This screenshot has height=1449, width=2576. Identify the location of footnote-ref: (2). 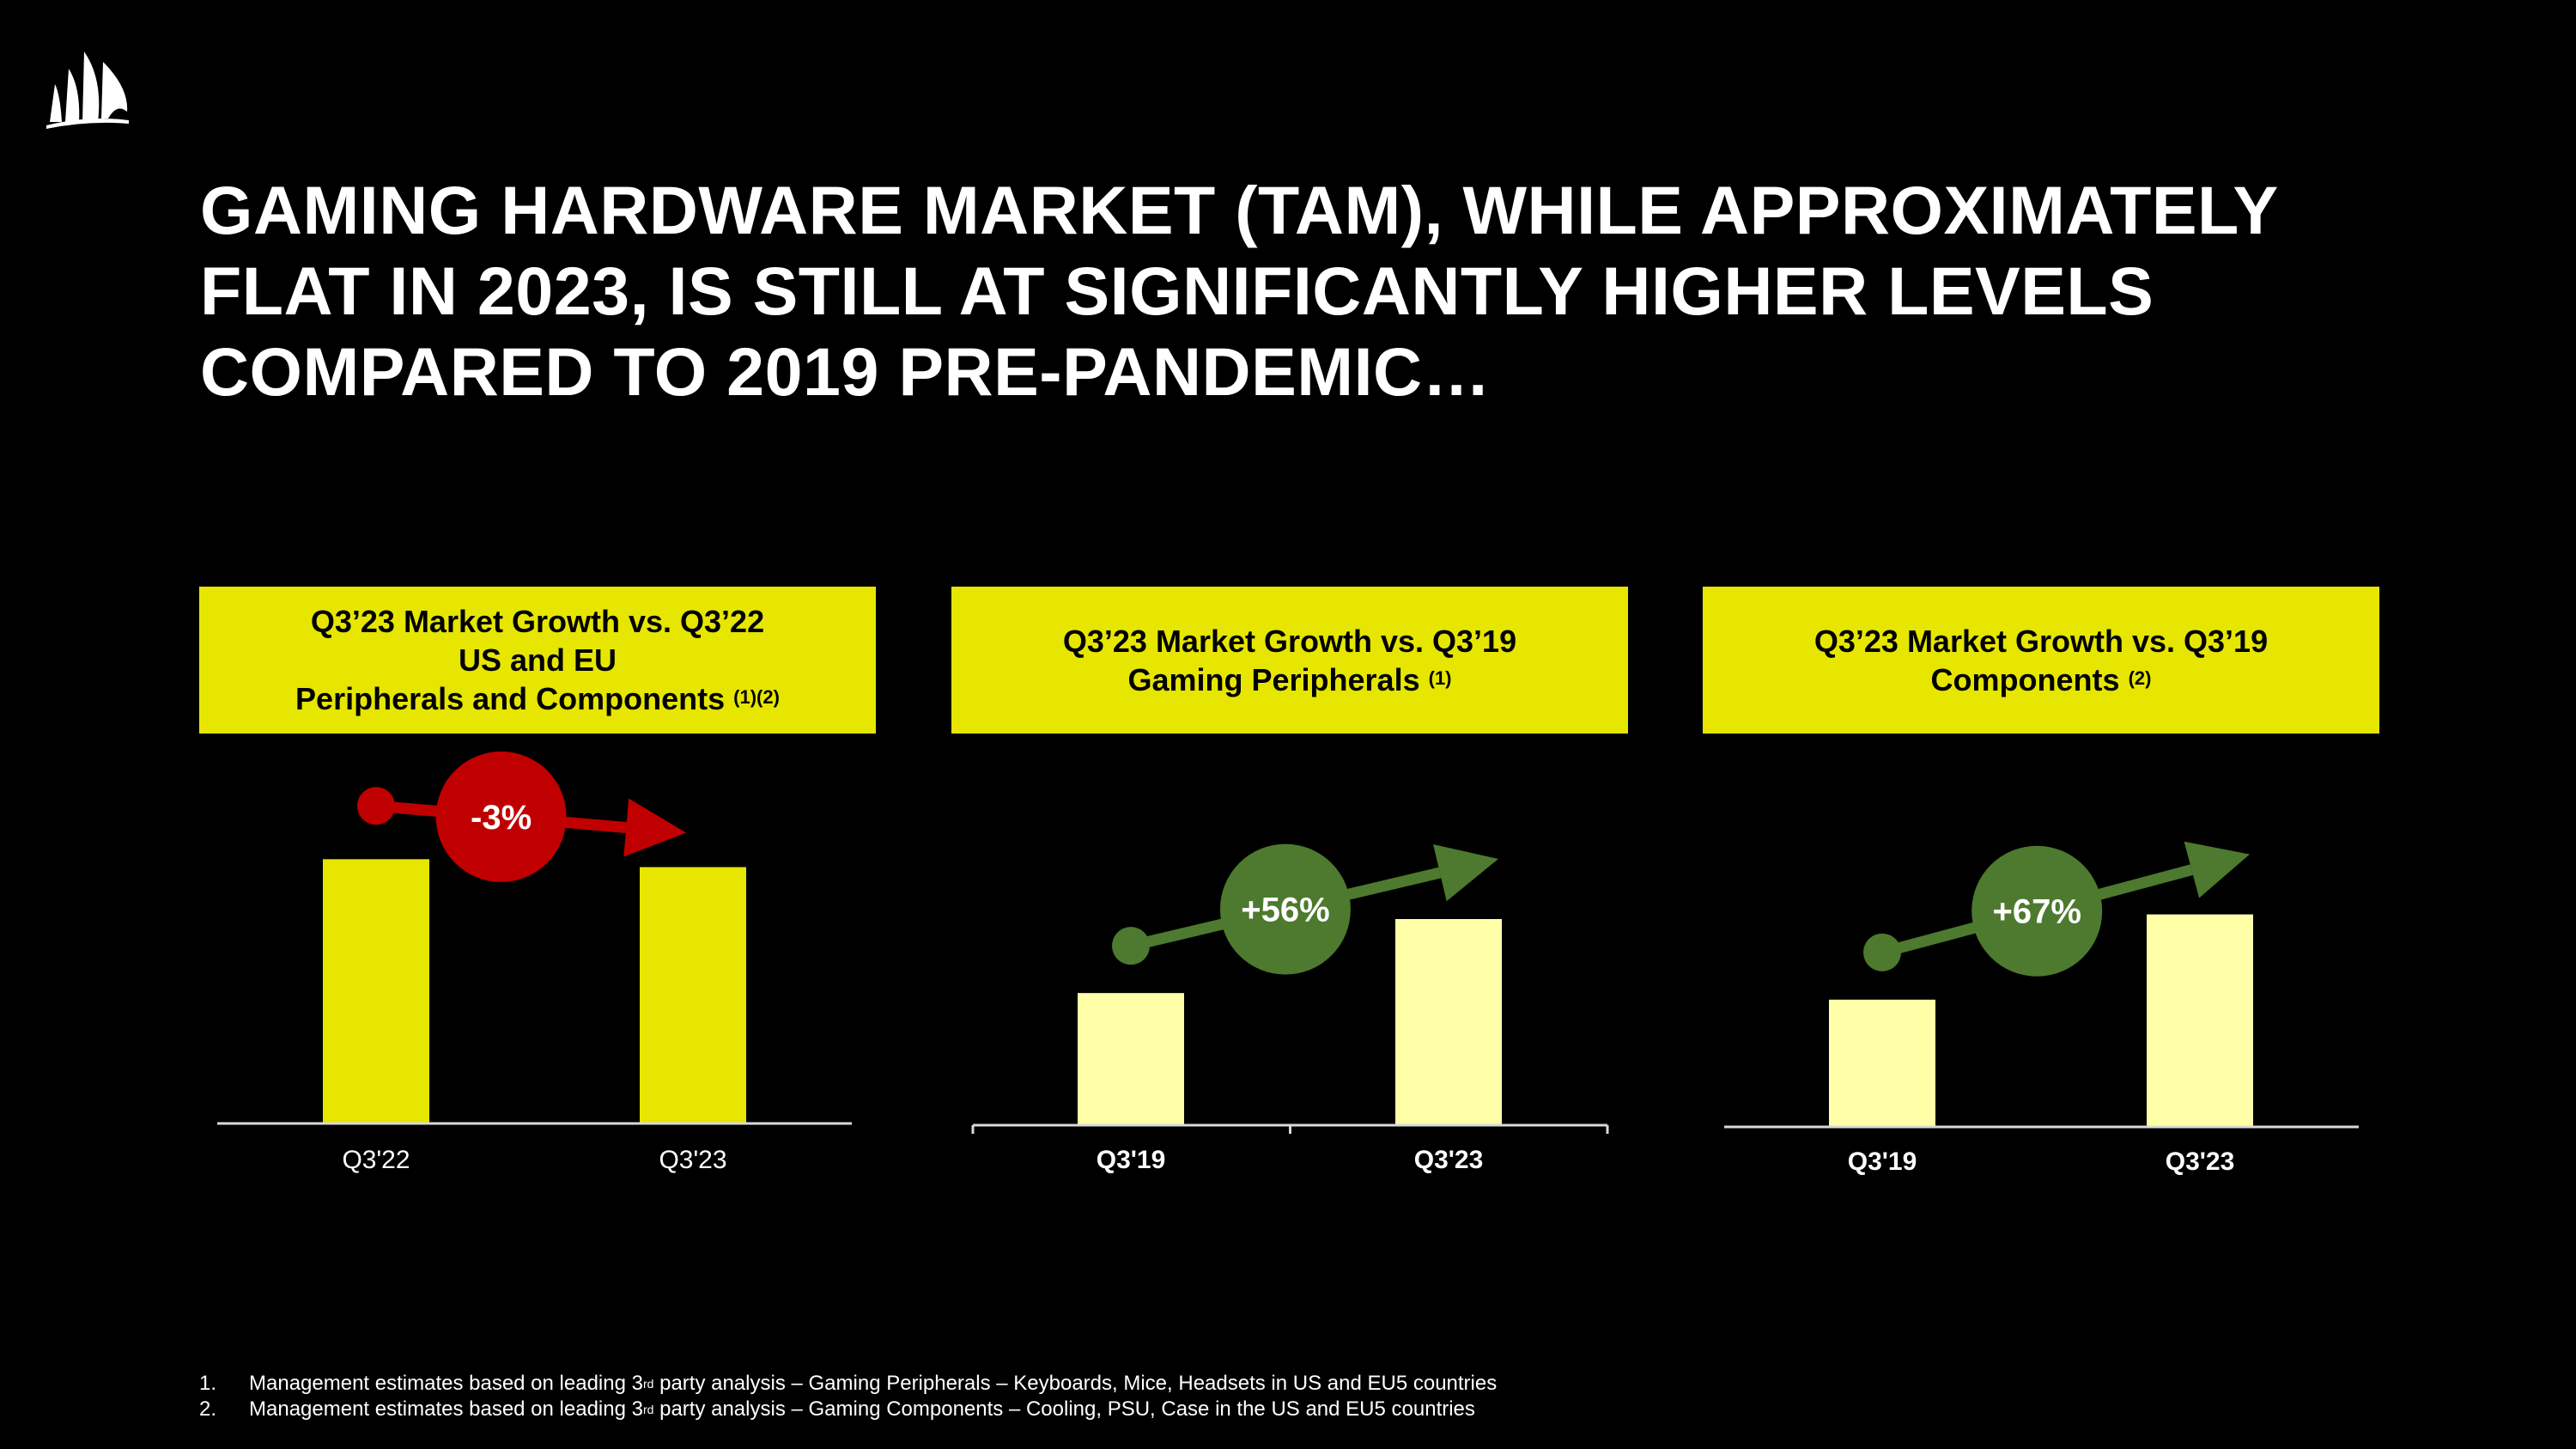
(2140, 678).